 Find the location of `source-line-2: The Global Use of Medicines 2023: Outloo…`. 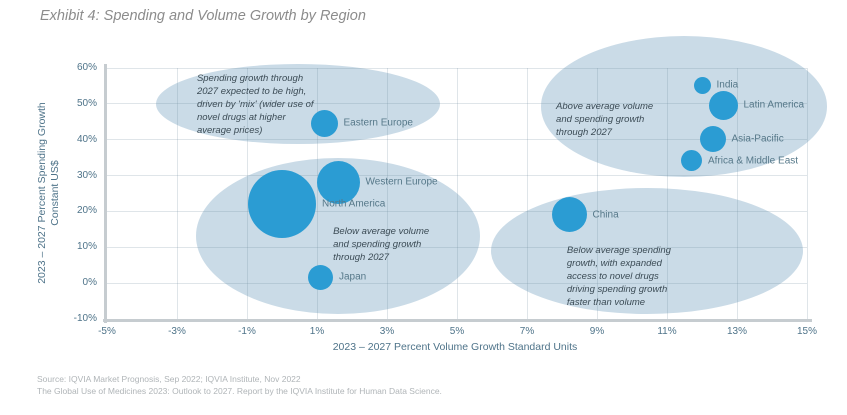

source-line-2: The Global Use of Medicines 2023: Outloo… is located at coordinates (239, 390).